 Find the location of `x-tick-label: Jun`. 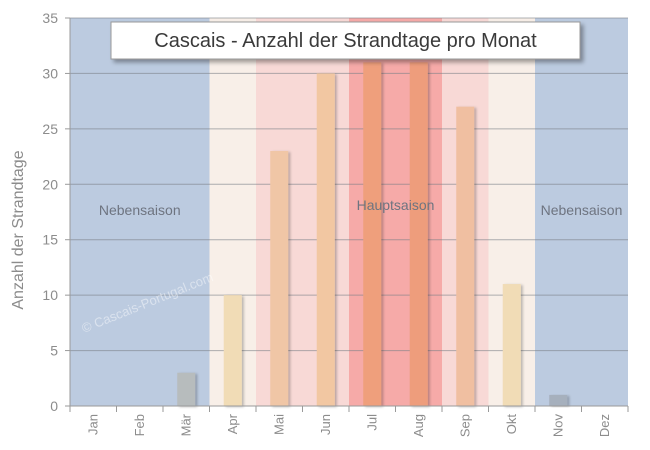

x-tick-label: Jun is located at coordinates (325, 424).